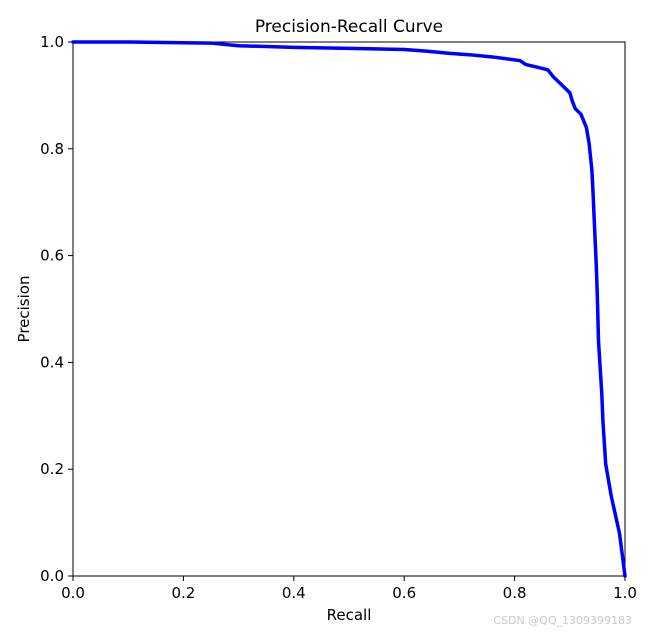  Describe the element at coordinates (404, 593) in the screenshot. I see `x-tick-label: 0.6` at that location.